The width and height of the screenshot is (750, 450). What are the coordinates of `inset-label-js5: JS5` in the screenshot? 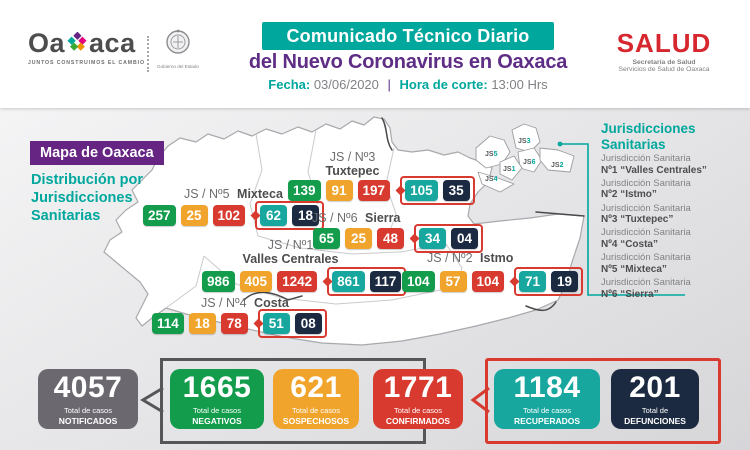 It's located at (491, 154).